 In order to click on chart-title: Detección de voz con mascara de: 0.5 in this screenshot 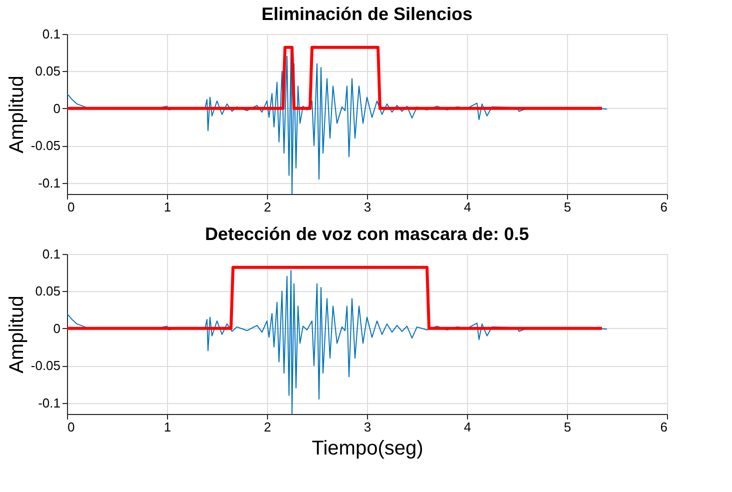, I will do `click(367, 234)`.